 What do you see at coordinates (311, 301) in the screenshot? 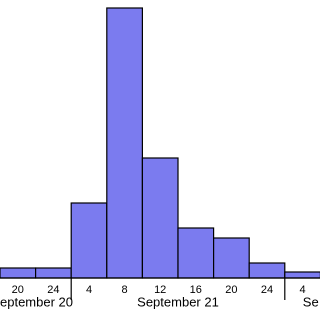
I see `group-label: Se` at bounding box center [311, 301].